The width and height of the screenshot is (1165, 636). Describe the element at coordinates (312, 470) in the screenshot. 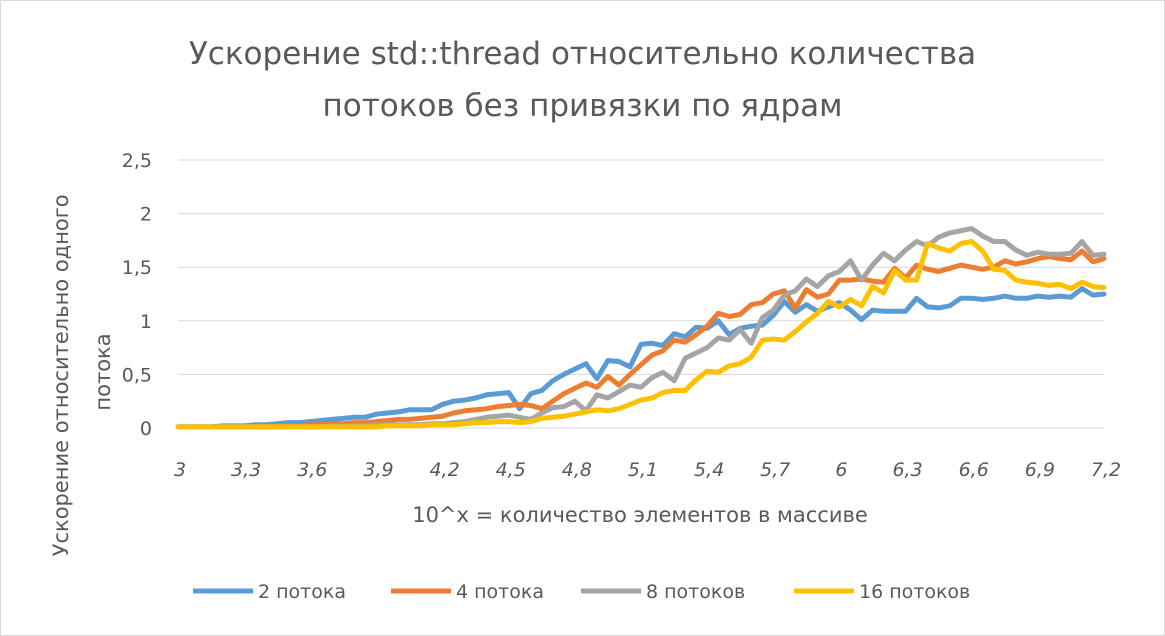

I see `x-tick-label: 3,6` at that location.